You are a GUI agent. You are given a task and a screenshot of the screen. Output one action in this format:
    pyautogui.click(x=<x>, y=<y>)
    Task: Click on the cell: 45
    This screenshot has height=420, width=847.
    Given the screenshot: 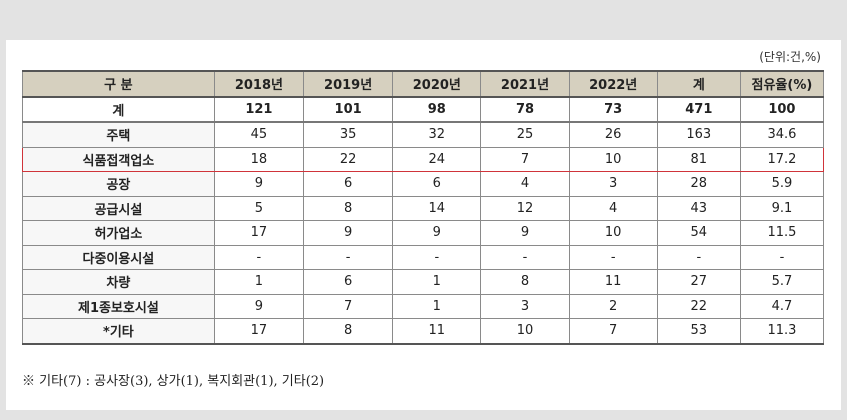 What is the action you would take?
    pyautogui.click(x=259, y=134)
    